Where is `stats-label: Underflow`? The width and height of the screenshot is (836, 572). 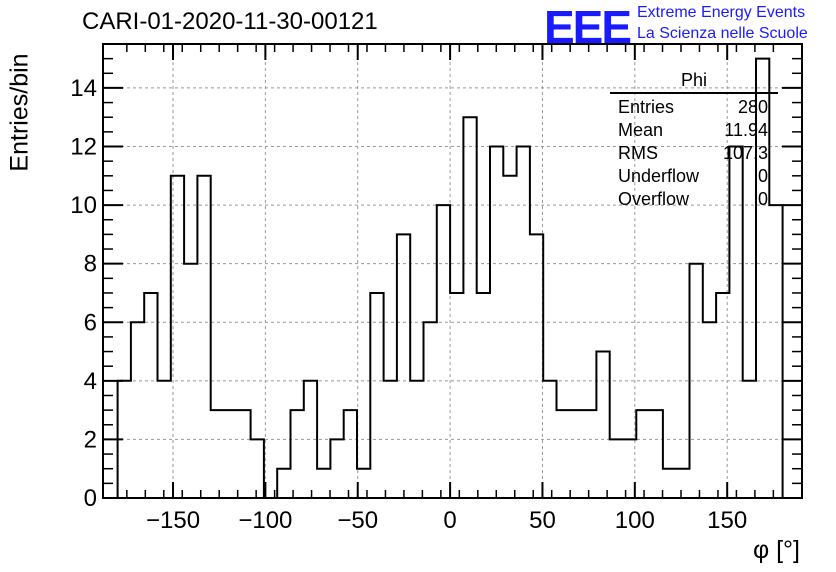 stats-label: Underflow is located at coordinates (659, 176).